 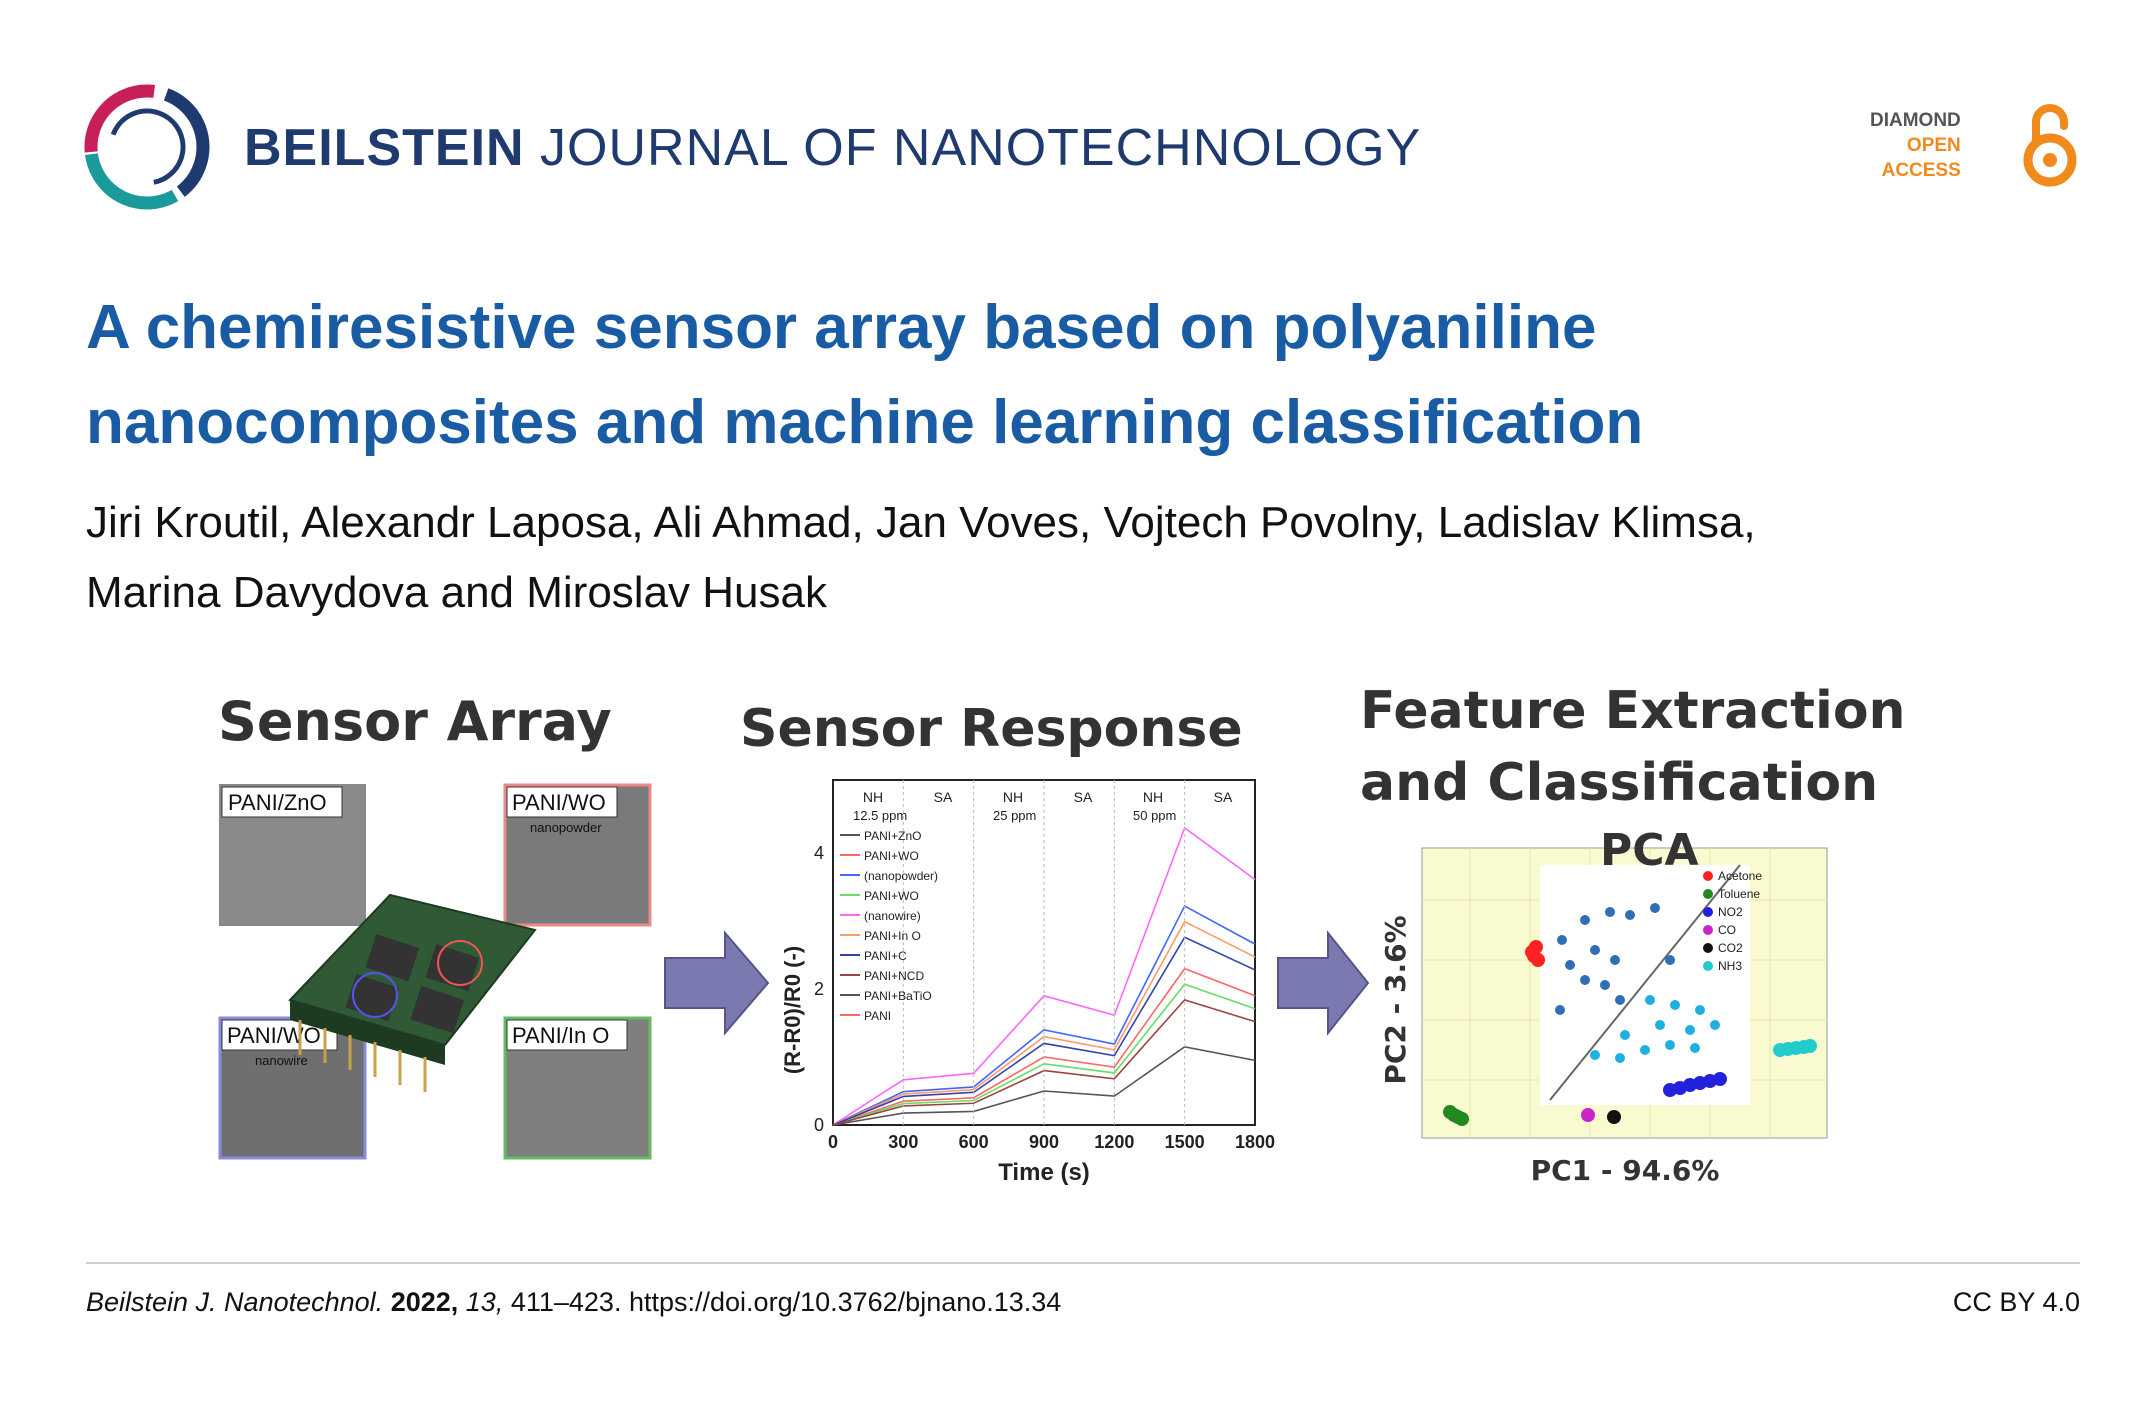 I want to click on label-nanowire: nanowire, so click(x=281, y=1060).